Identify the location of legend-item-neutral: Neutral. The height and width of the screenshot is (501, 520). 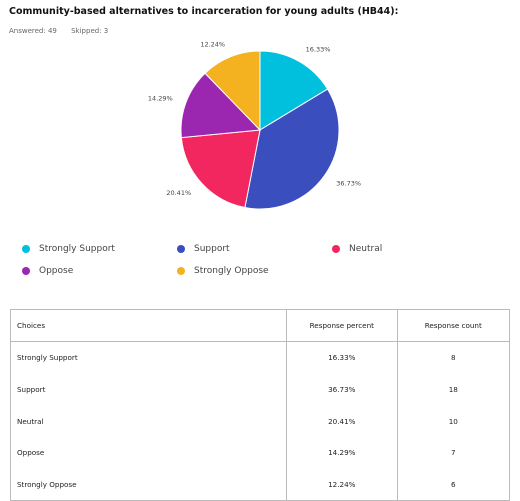
(357, 249).